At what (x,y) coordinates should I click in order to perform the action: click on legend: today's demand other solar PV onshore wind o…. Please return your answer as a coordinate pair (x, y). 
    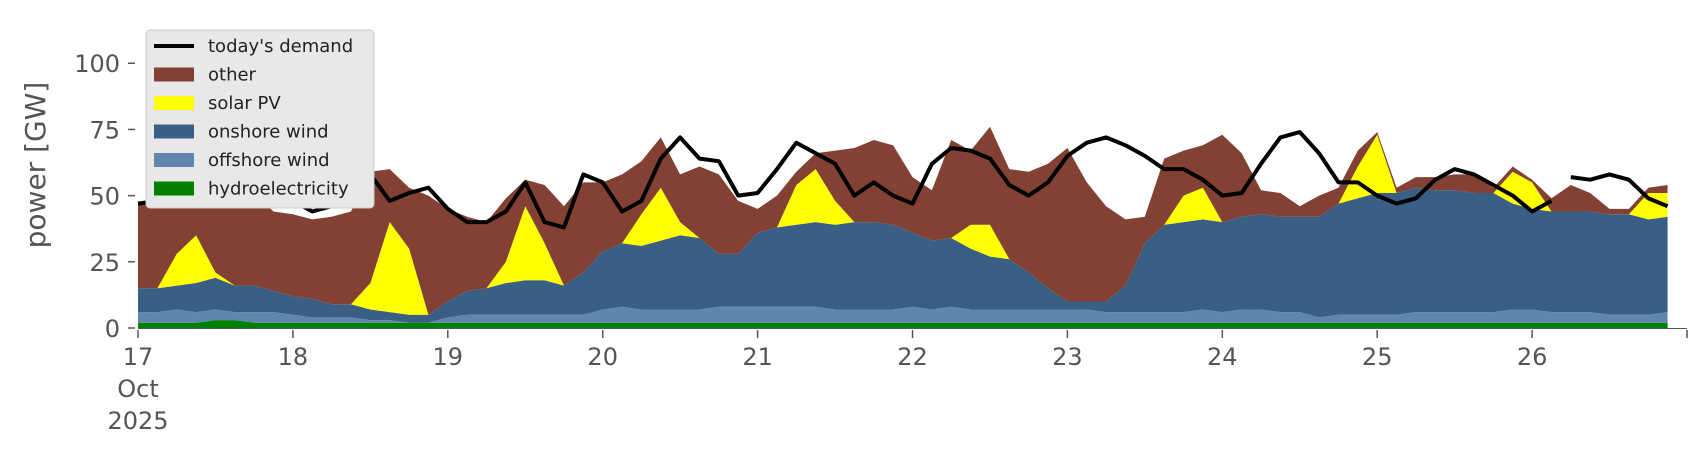
    Looking at the image, I should click on (260, 119).